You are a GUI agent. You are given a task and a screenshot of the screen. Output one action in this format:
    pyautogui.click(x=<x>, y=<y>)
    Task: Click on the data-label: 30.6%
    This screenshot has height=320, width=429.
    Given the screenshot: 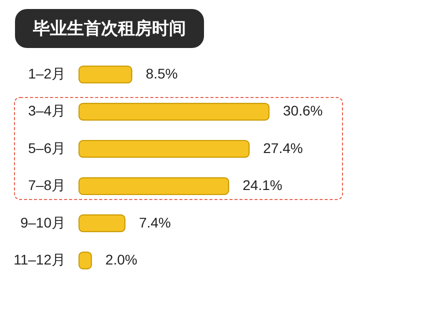 What is the action you would take?
    pyautogui.click(x=303, y=110)
    